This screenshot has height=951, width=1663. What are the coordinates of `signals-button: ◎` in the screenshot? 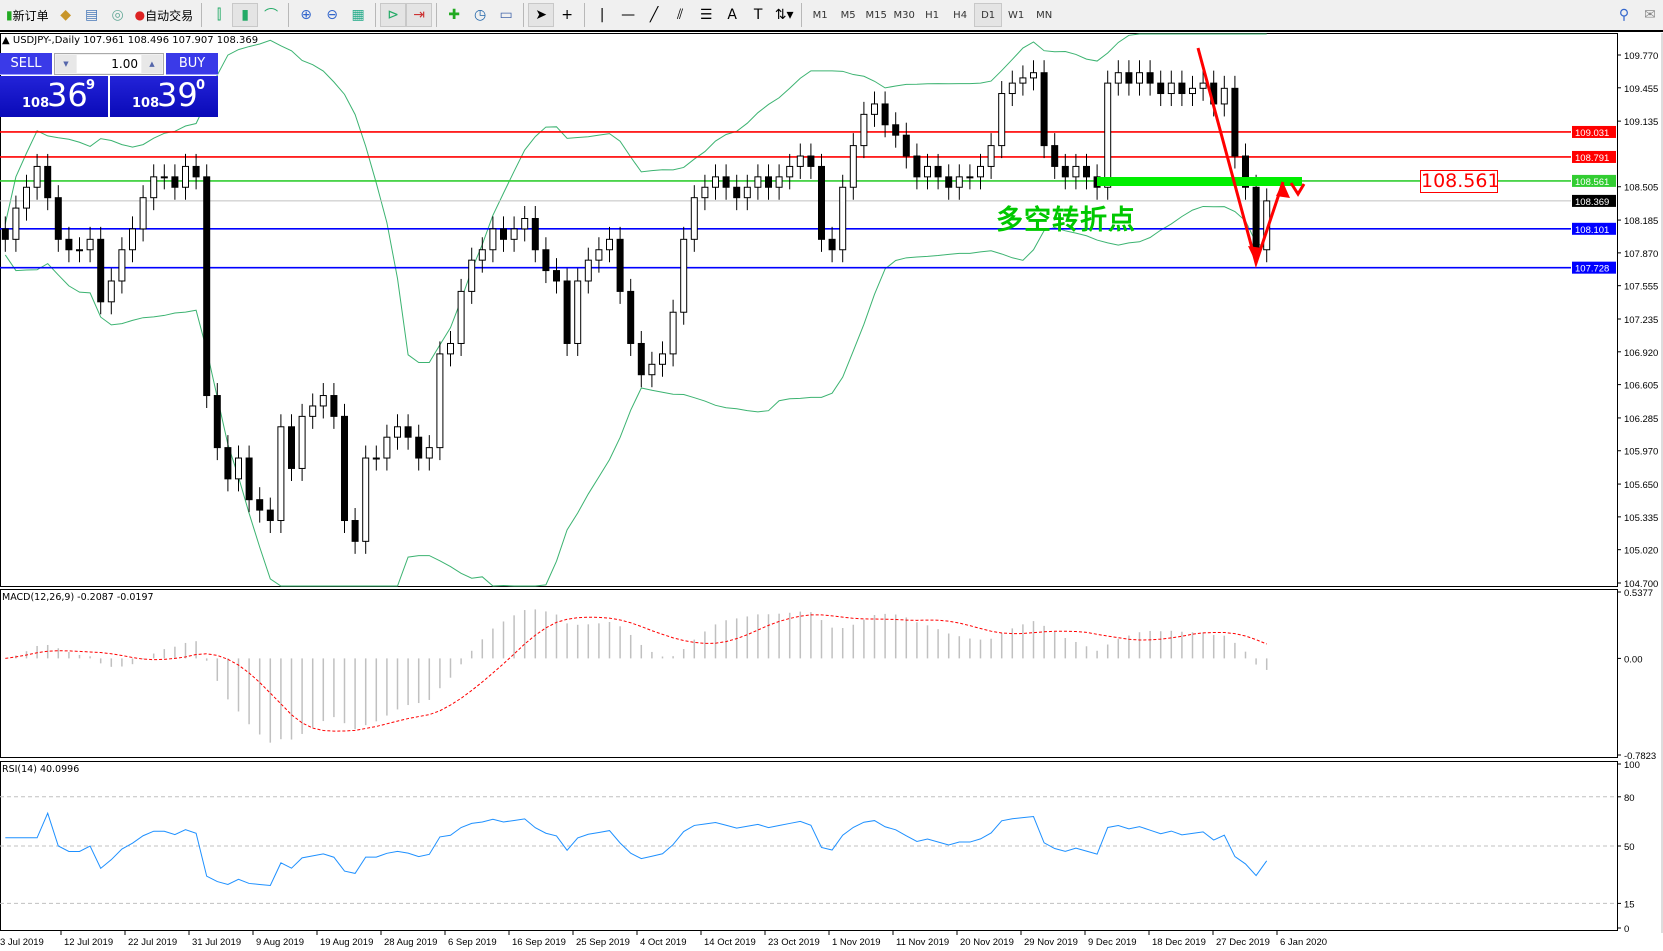 It's located at (118, 15).